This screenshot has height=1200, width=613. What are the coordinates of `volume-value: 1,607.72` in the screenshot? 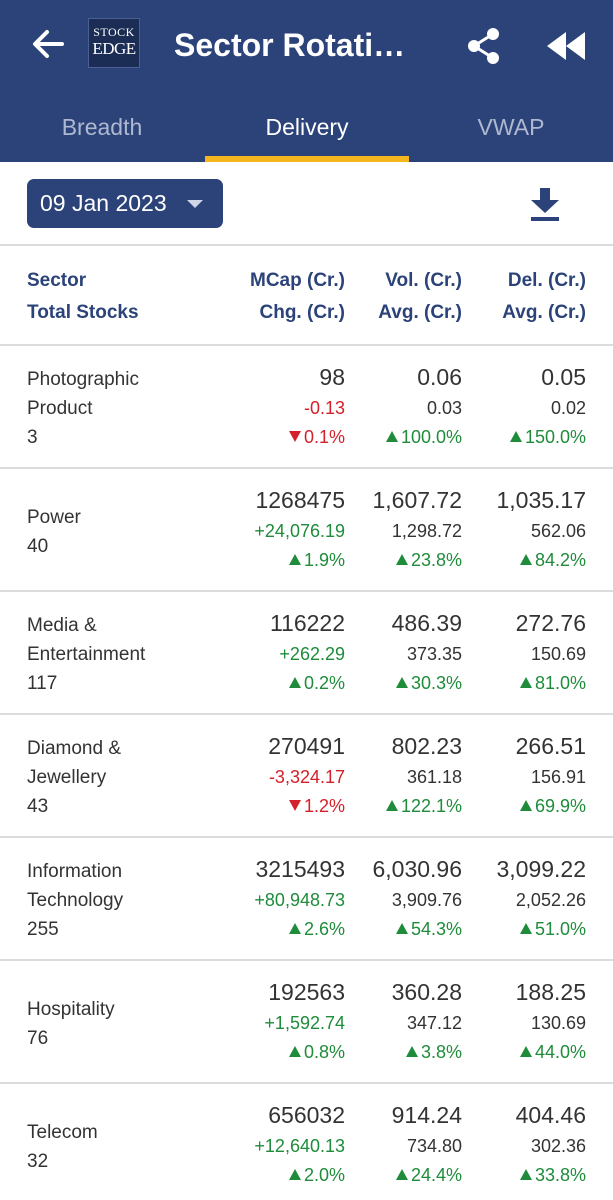 It's located at (417, 500).